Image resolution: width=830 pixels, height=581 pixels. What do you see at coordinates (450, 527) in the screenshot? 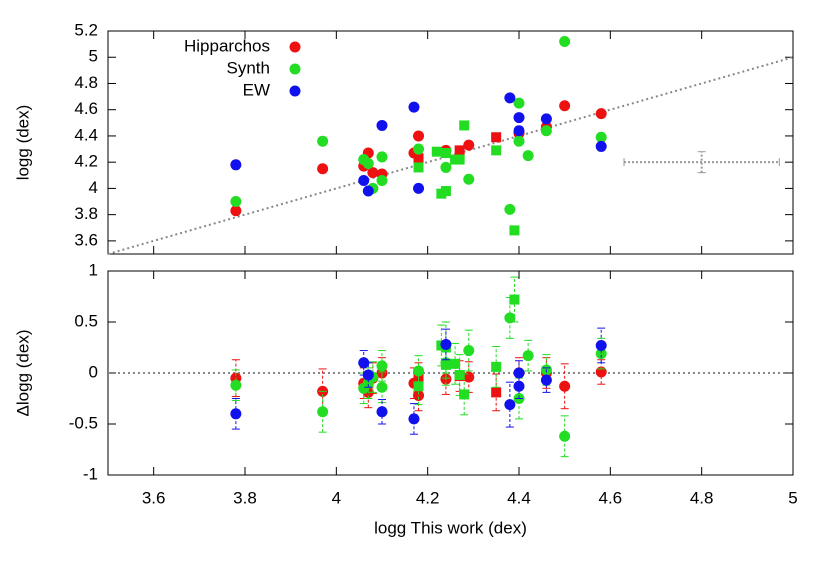
I see `x-axis-label: logg This work (dex)` at bounding box center [450, 527].